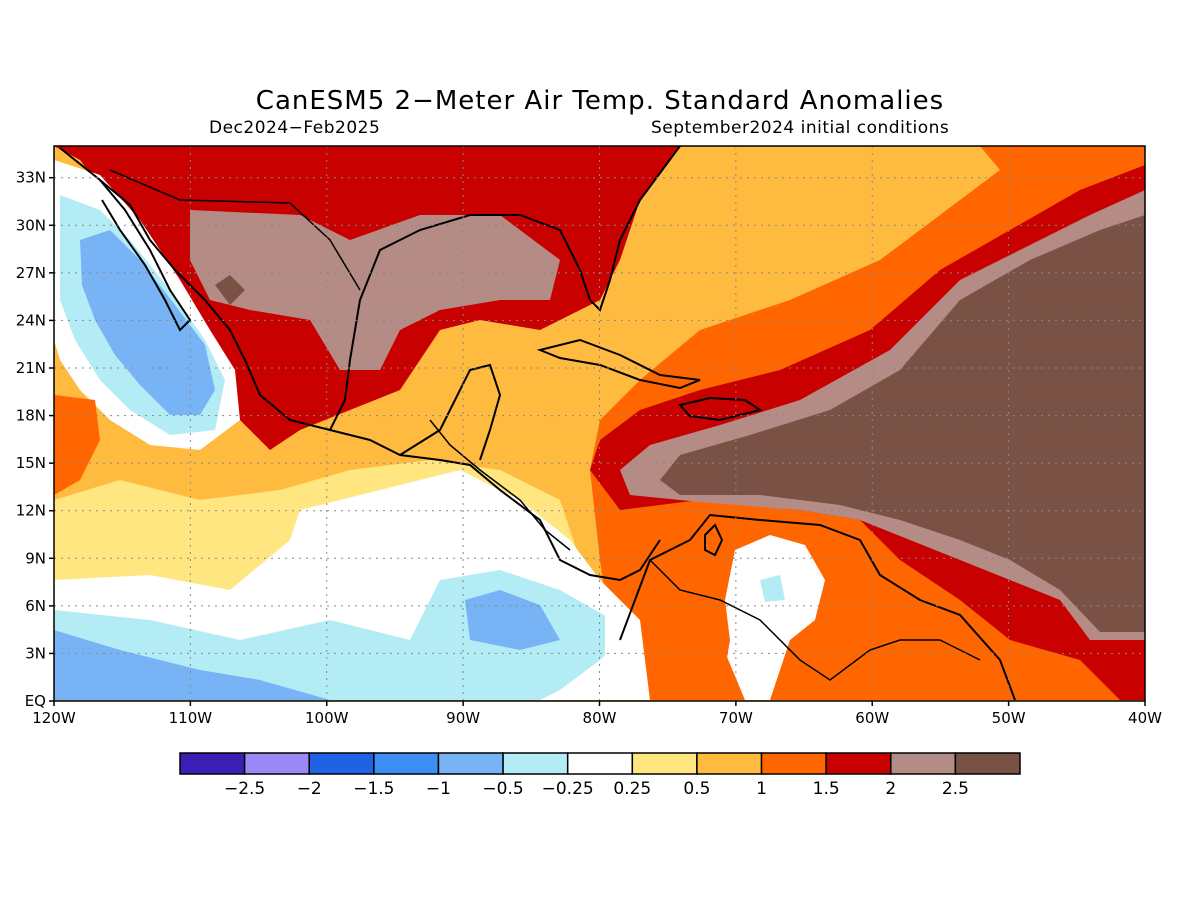 This screenshot has width=1200, height=900. Describe the element at coordinates (736, 718) in the screenshot. I see `lon-tick-label: 70W` at that location.